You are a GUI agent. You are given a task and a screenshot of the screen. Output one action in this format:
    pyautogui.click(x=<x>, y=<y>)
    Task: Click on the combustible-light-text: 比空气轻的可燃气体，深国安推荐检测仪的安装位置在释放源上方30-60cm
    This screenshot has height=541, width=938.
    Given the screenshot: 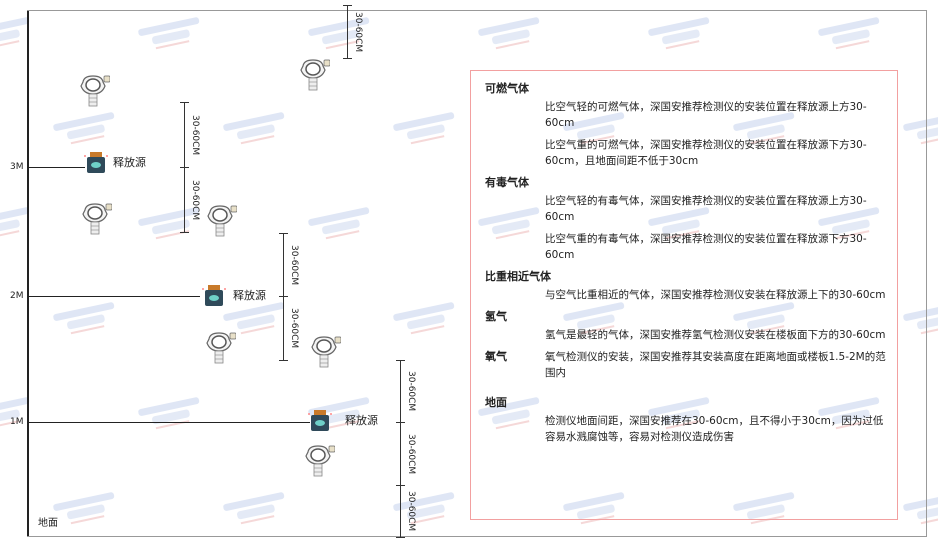 What is the action you would take?
    pyautogui.click(x=706, y=115)
    